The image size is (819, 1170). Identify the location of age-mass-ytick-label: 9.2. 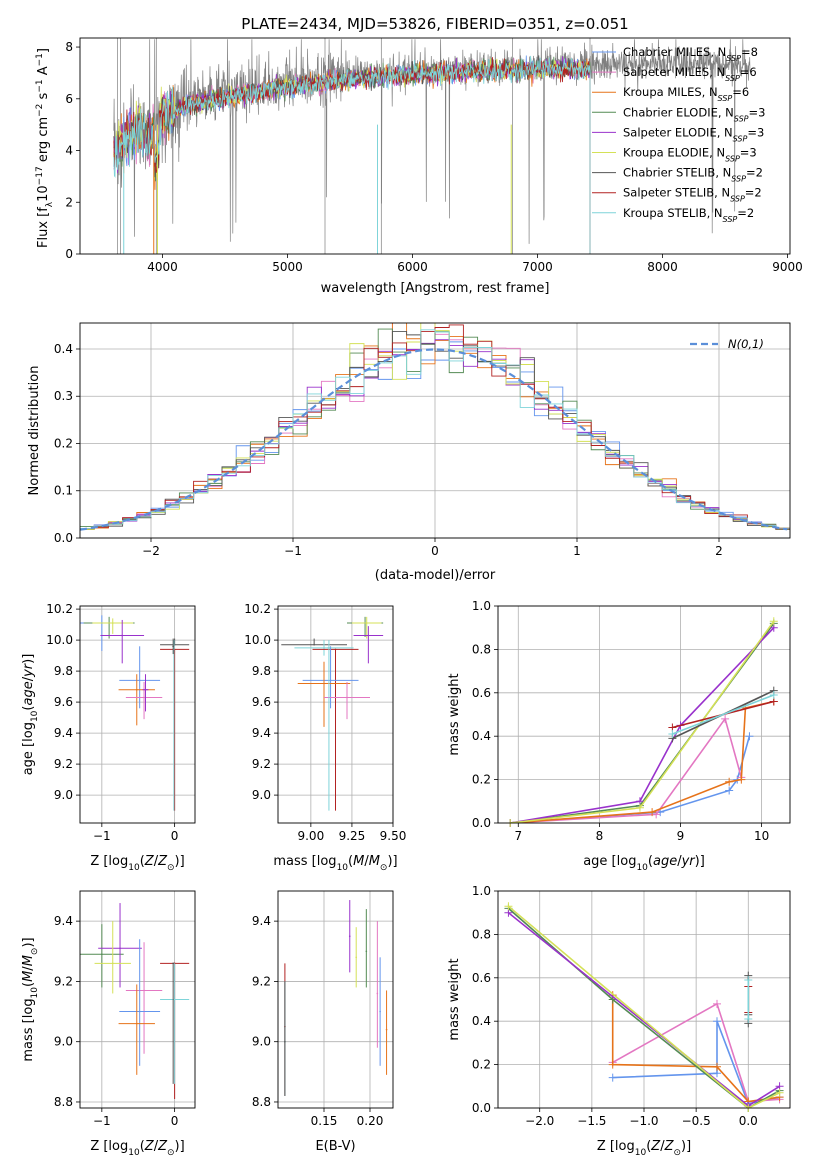
(261, 764).